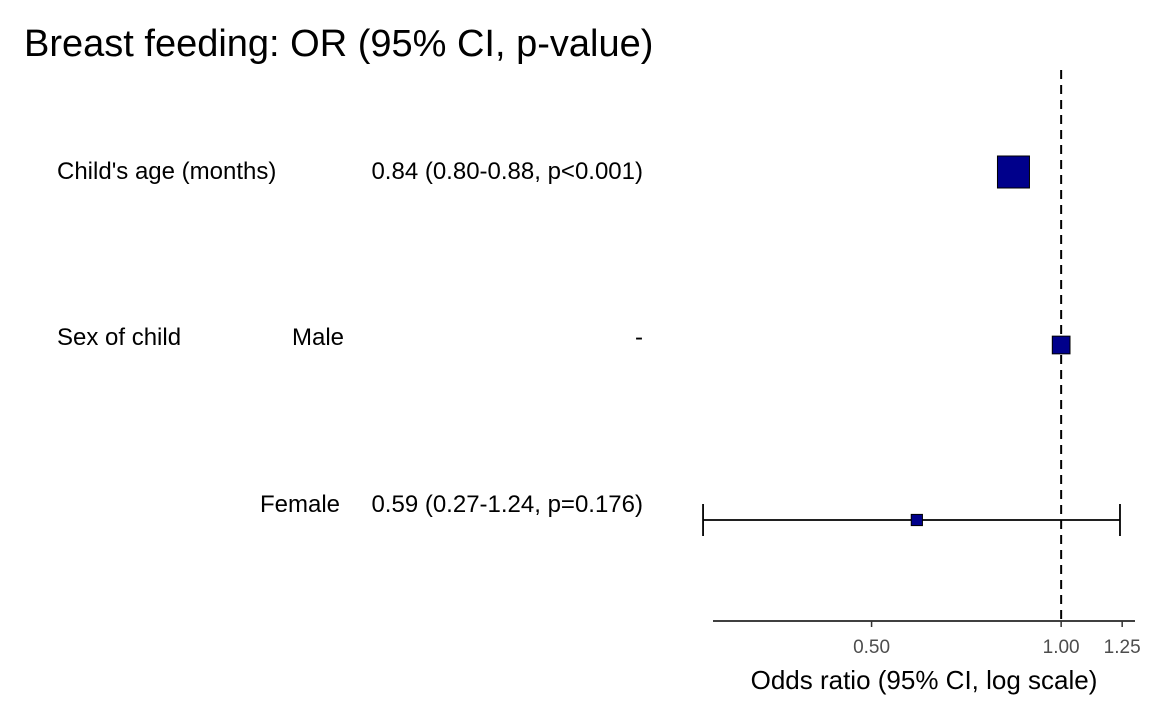 Image resolution: width=1152 pixels, height=711 pixels. I want to click on row-3-level: Female, so click(300, 504).